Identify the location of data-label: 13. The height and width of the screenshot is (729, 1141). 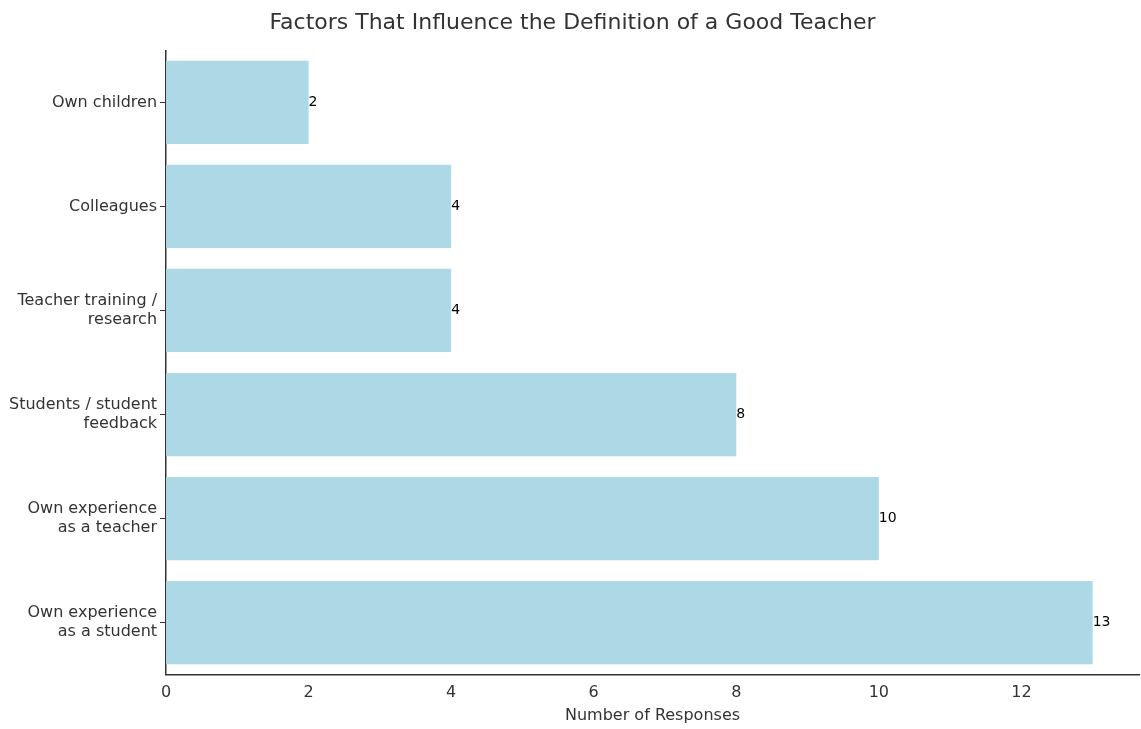
(1101, 621).